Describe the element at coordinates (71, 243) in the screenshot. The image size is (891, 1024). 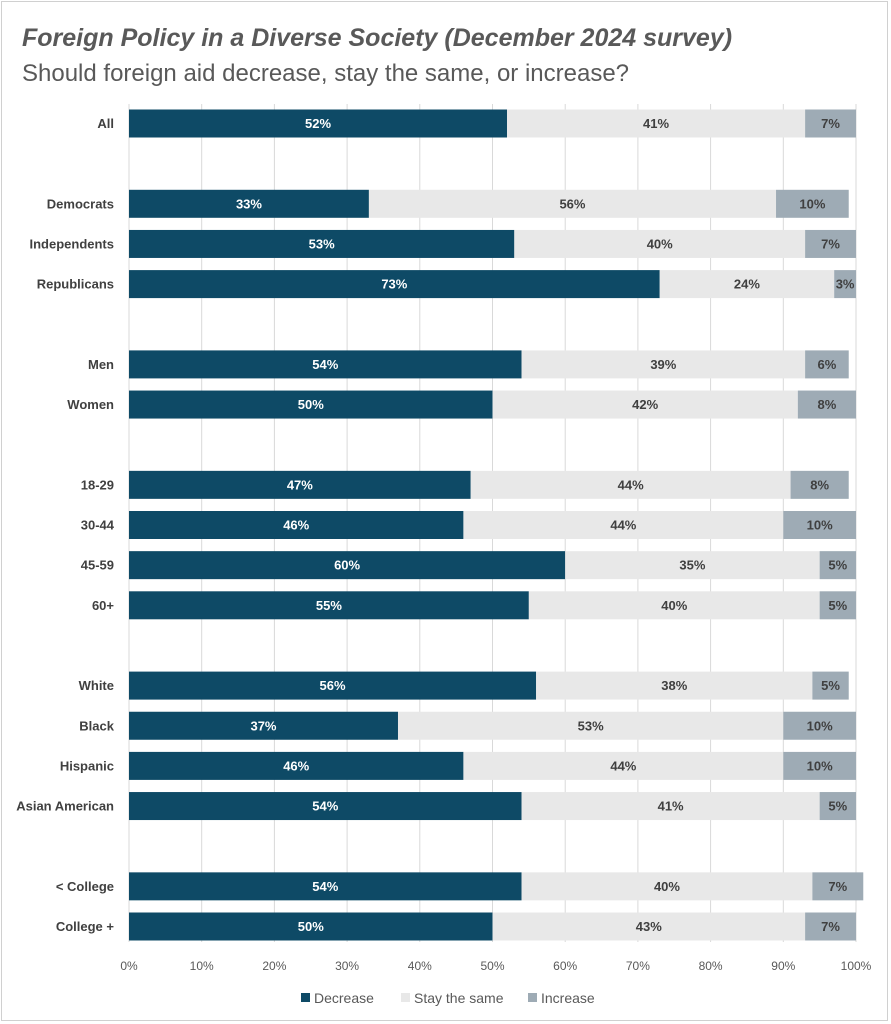
I see `category-label: Independents` at that location.